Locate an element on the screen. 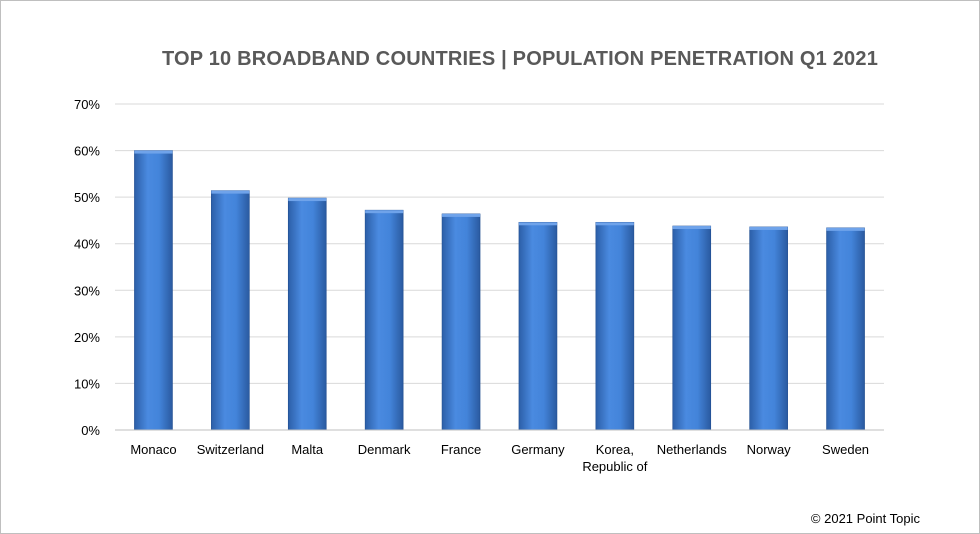  bar-malta is located at coordinates (307, 314).